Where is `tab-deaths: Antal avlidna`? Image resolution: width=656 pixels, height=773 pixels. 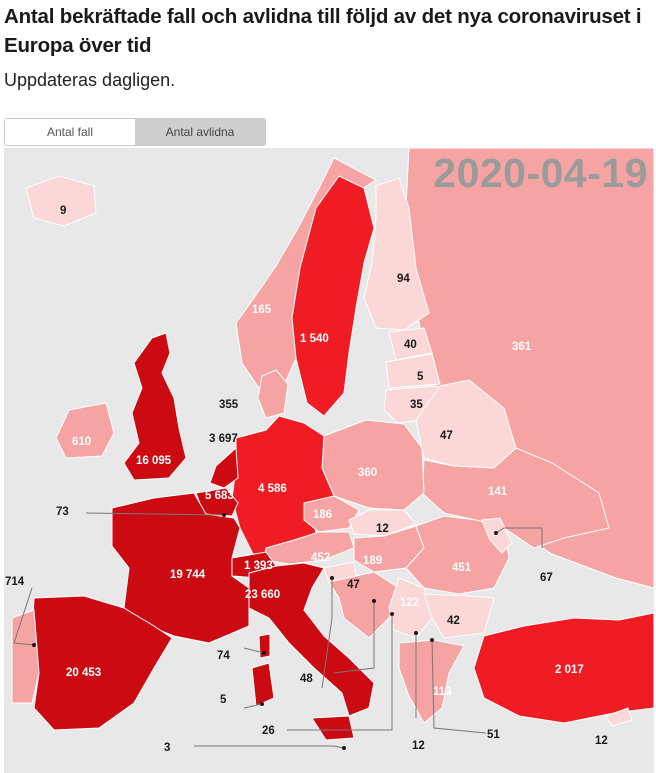 tab-deaths: Antal avlidna is located at coordinates (200, 132).